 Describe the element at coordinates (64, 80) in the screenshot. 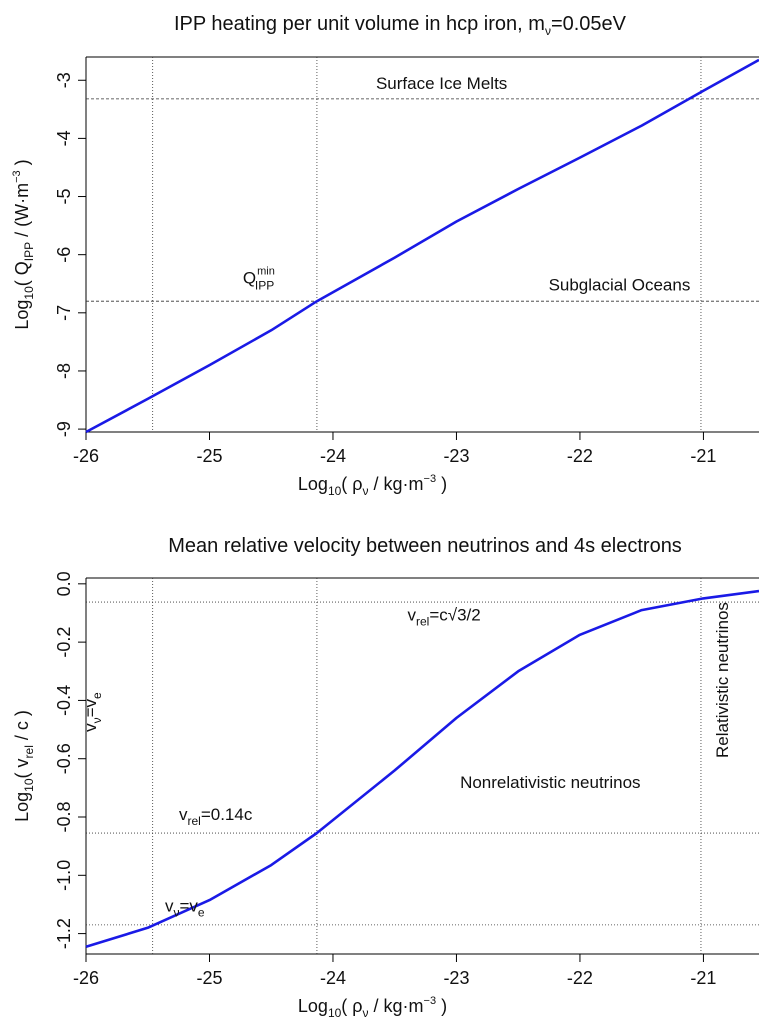

I see `y-tick-label: -3` at that location.